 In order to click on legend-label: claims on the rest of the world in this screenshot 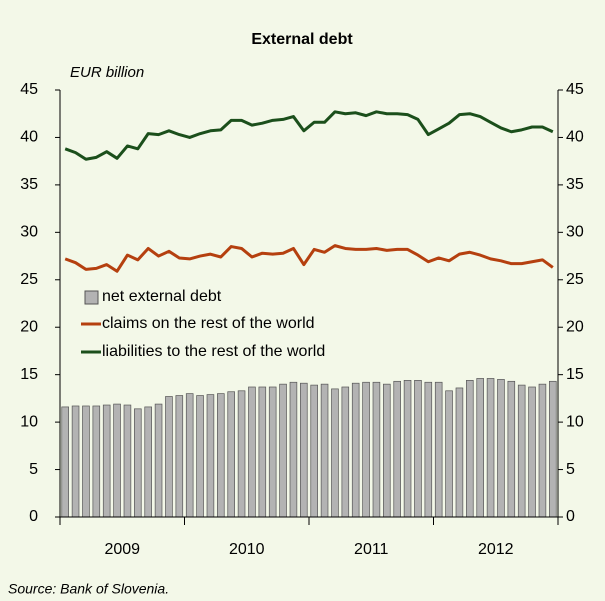, I will do `click(208, 323)`.